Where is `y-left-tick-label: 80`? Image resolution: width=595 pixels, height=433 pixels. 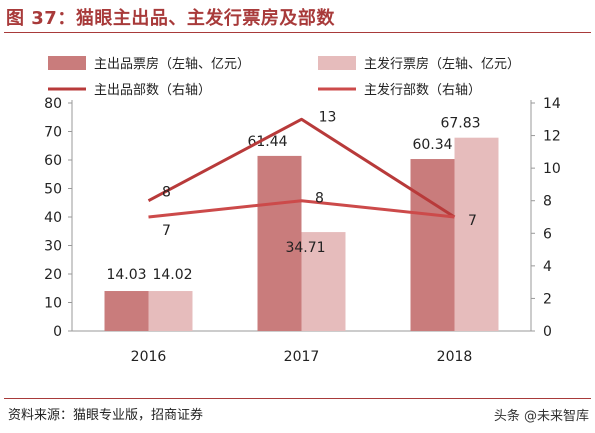
y-left-tick-label: 80 is located at coordinates (53, 104).